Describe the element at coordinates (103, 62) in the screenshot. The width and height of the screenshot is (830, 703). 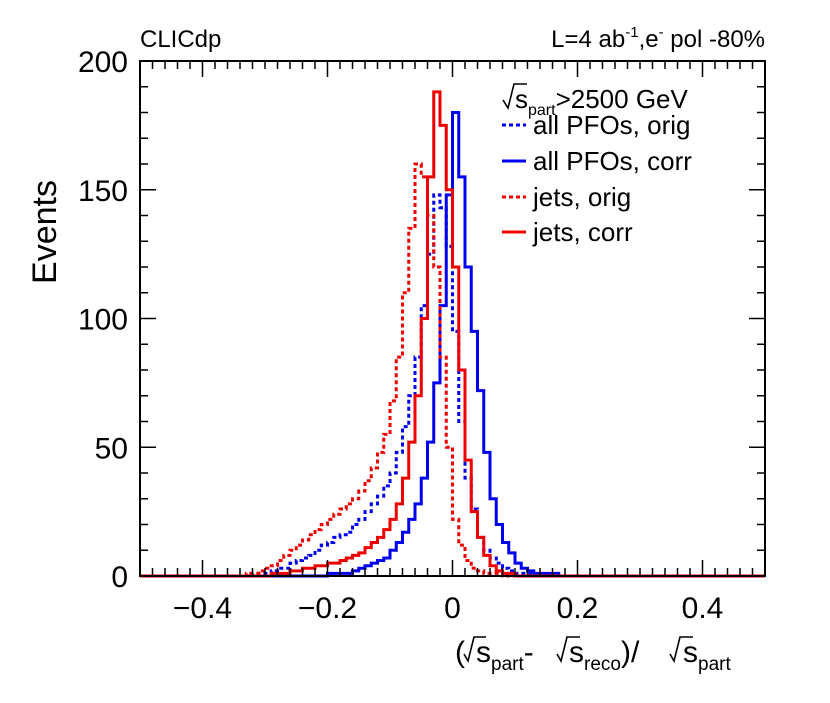
I see `y-tick-label: 200` at that location.